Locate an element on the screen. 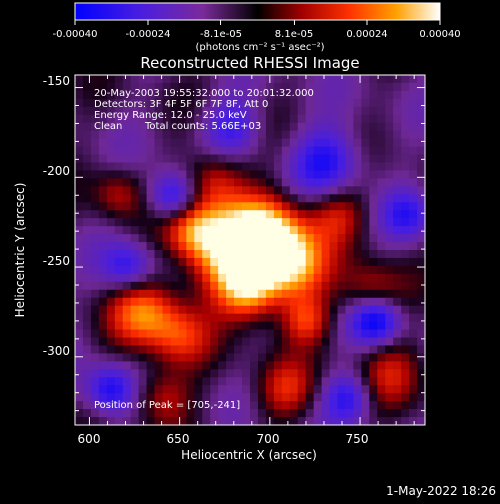 This screenshot has height=504, width=500. colorbar is located at coordinates (257, 11).